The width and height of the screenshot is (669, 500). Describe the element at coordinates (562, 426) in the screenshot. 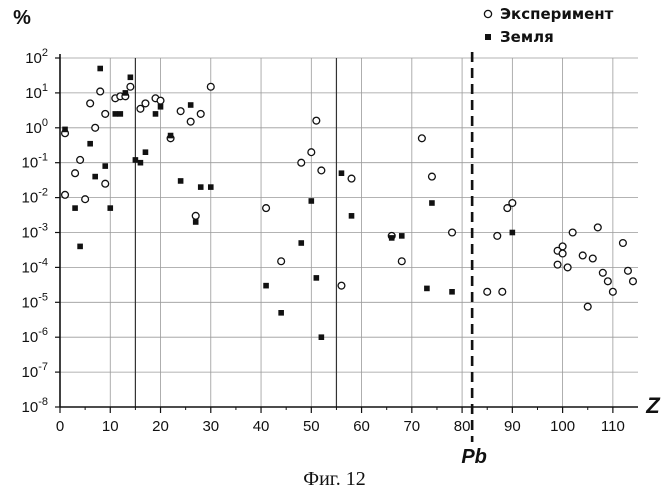

I see `x-tick-label: 100` at that location.